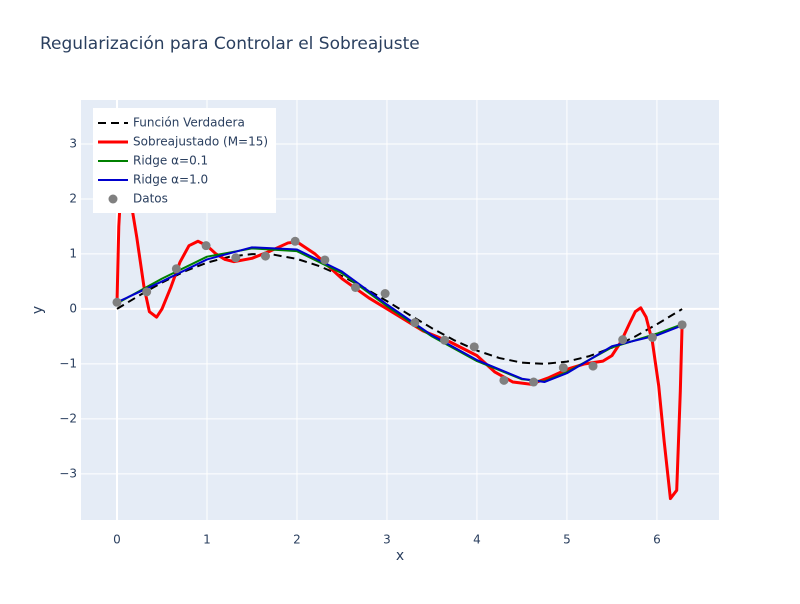  I want to click on legend-label: Ridge α=1.0, so click(170, 180).